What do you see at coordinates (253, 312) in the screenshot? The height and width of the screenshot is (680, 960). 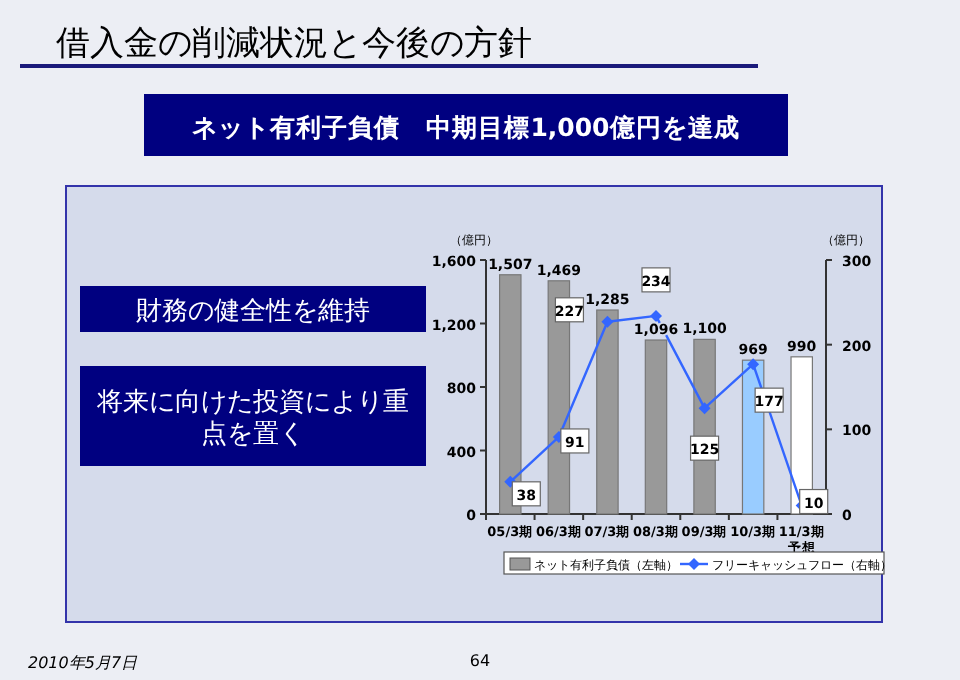 I see `text: 財務の健全性を維持` at bounding box center [253, 312].